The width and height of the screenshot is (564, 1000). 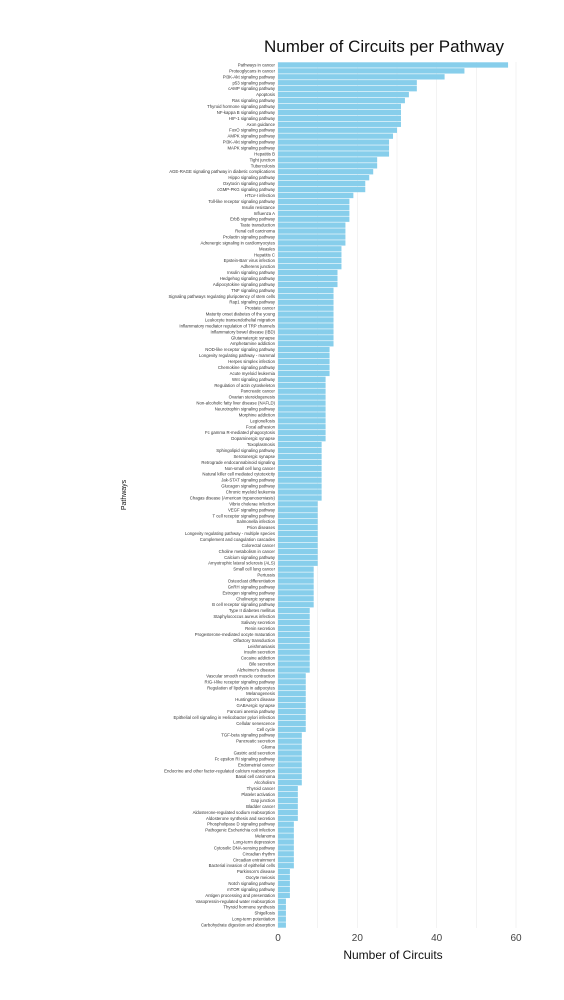 What do you see at coordinates (263, 165) in the screenshot?
I see `category-label: Tuberculosis` at bounding box center [263, 165].